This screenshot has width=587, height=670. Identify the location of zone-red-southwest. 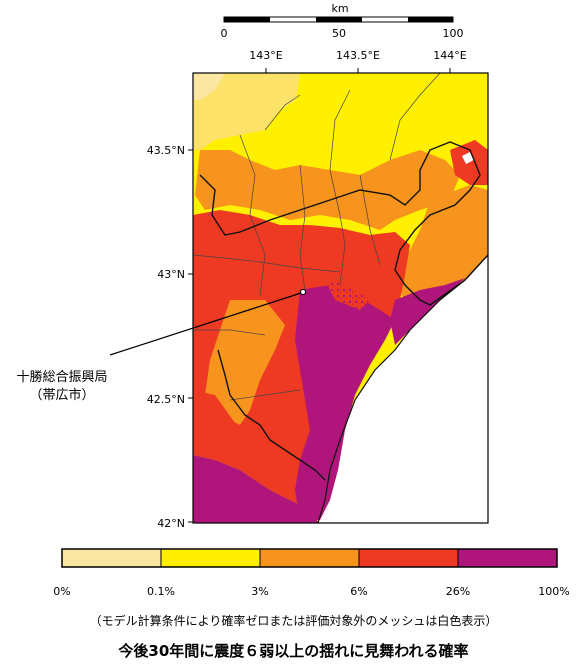
(221, 422).